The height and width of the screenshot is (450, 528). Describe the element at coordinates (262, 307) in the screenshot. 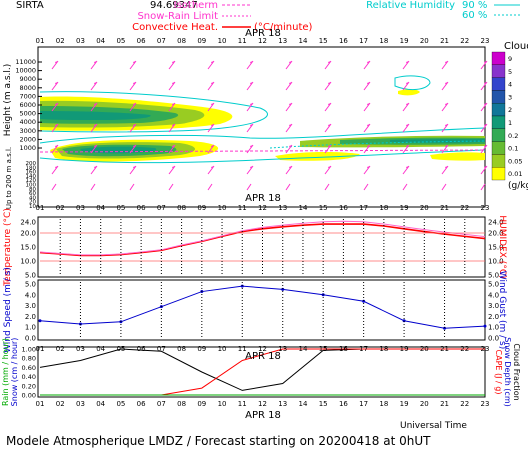

I see `series-line-wind-speed` at that location.